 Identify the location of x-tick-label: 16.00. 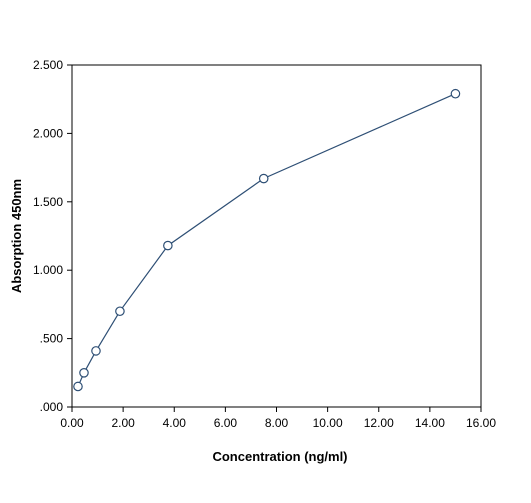
(481, 423).